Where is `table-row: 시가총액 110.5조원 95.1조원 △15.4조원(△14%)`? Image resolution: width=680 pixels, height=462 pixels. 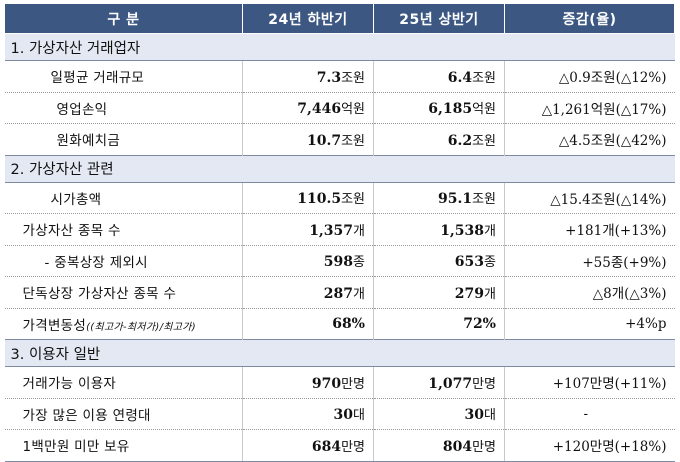
table-row: 시가총액 110.5조원 95.1조원 △15.4조원(△14%) is located at coordinates (339, 198).